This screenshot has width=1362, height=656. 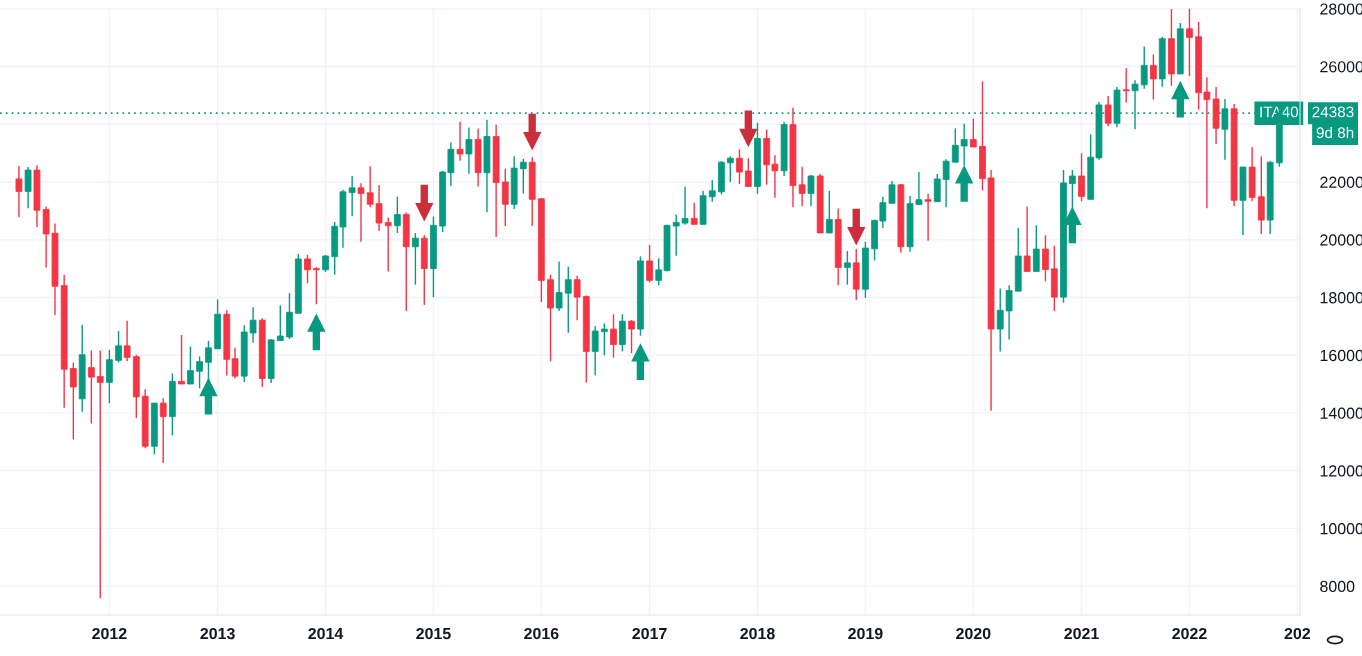 What do you see at coordinates (217, 633) in the screenshot?
I see `x-tick-label: 2013` at bounding box center [217, 633].